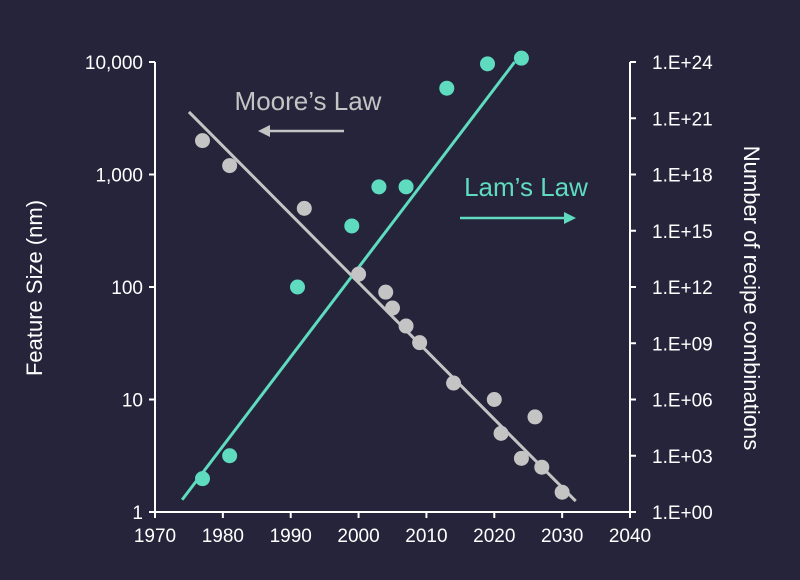 The image size is (800, 580). What do you see at coordinates (308, 101) in the screenshot?
I see `moores-law-label: Moore’s Law` at bounding box center [308, 101].